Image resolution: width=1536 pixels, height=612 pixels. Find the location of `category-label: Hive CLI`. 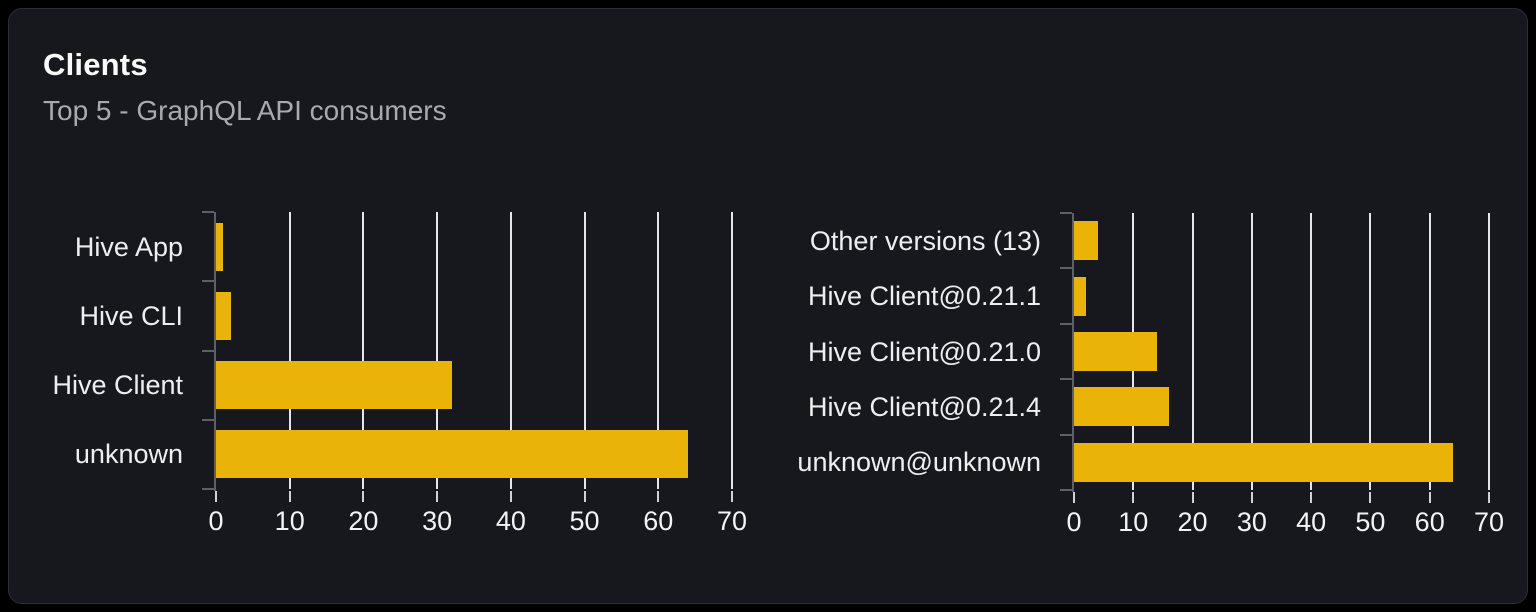

category-label: Hive CLI is located at coordinates (131, 316).